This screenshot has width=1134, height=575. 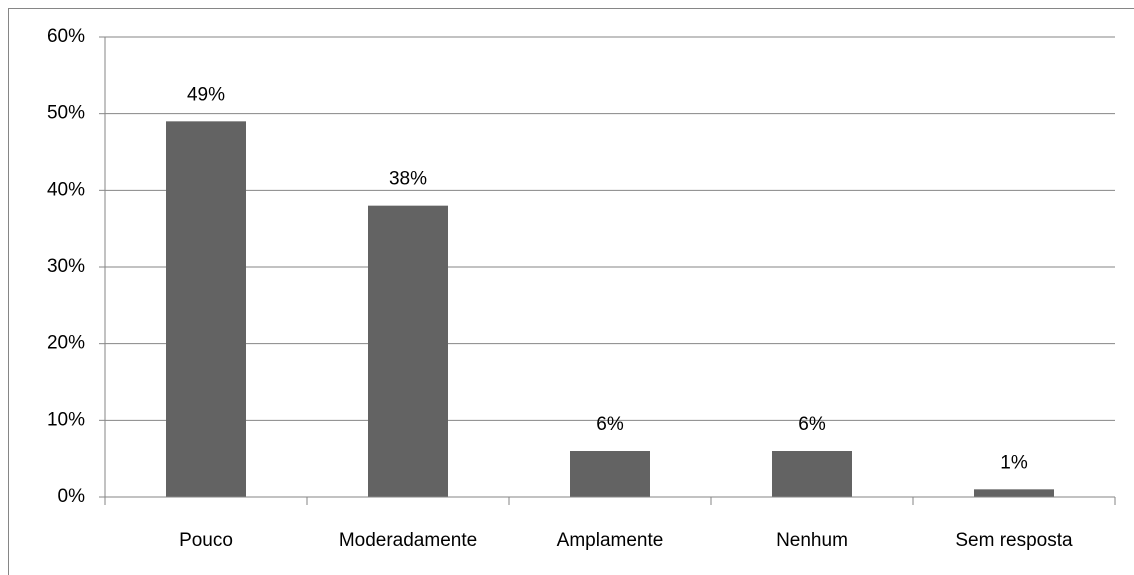 I want to click on x-tick-label: Moderadamente, so click(x=408, y=540).